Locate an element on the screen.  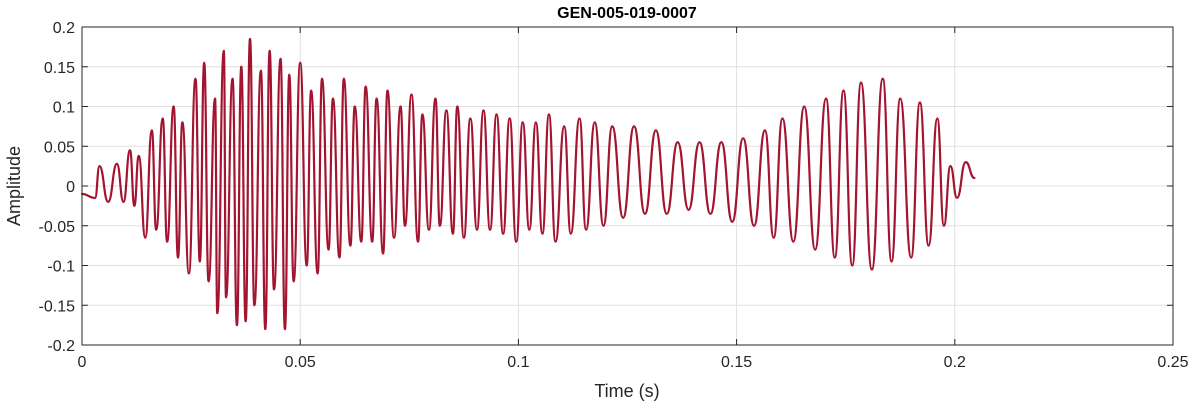
x-tick-label: 0.25 is located at coordinates (1172, 362).